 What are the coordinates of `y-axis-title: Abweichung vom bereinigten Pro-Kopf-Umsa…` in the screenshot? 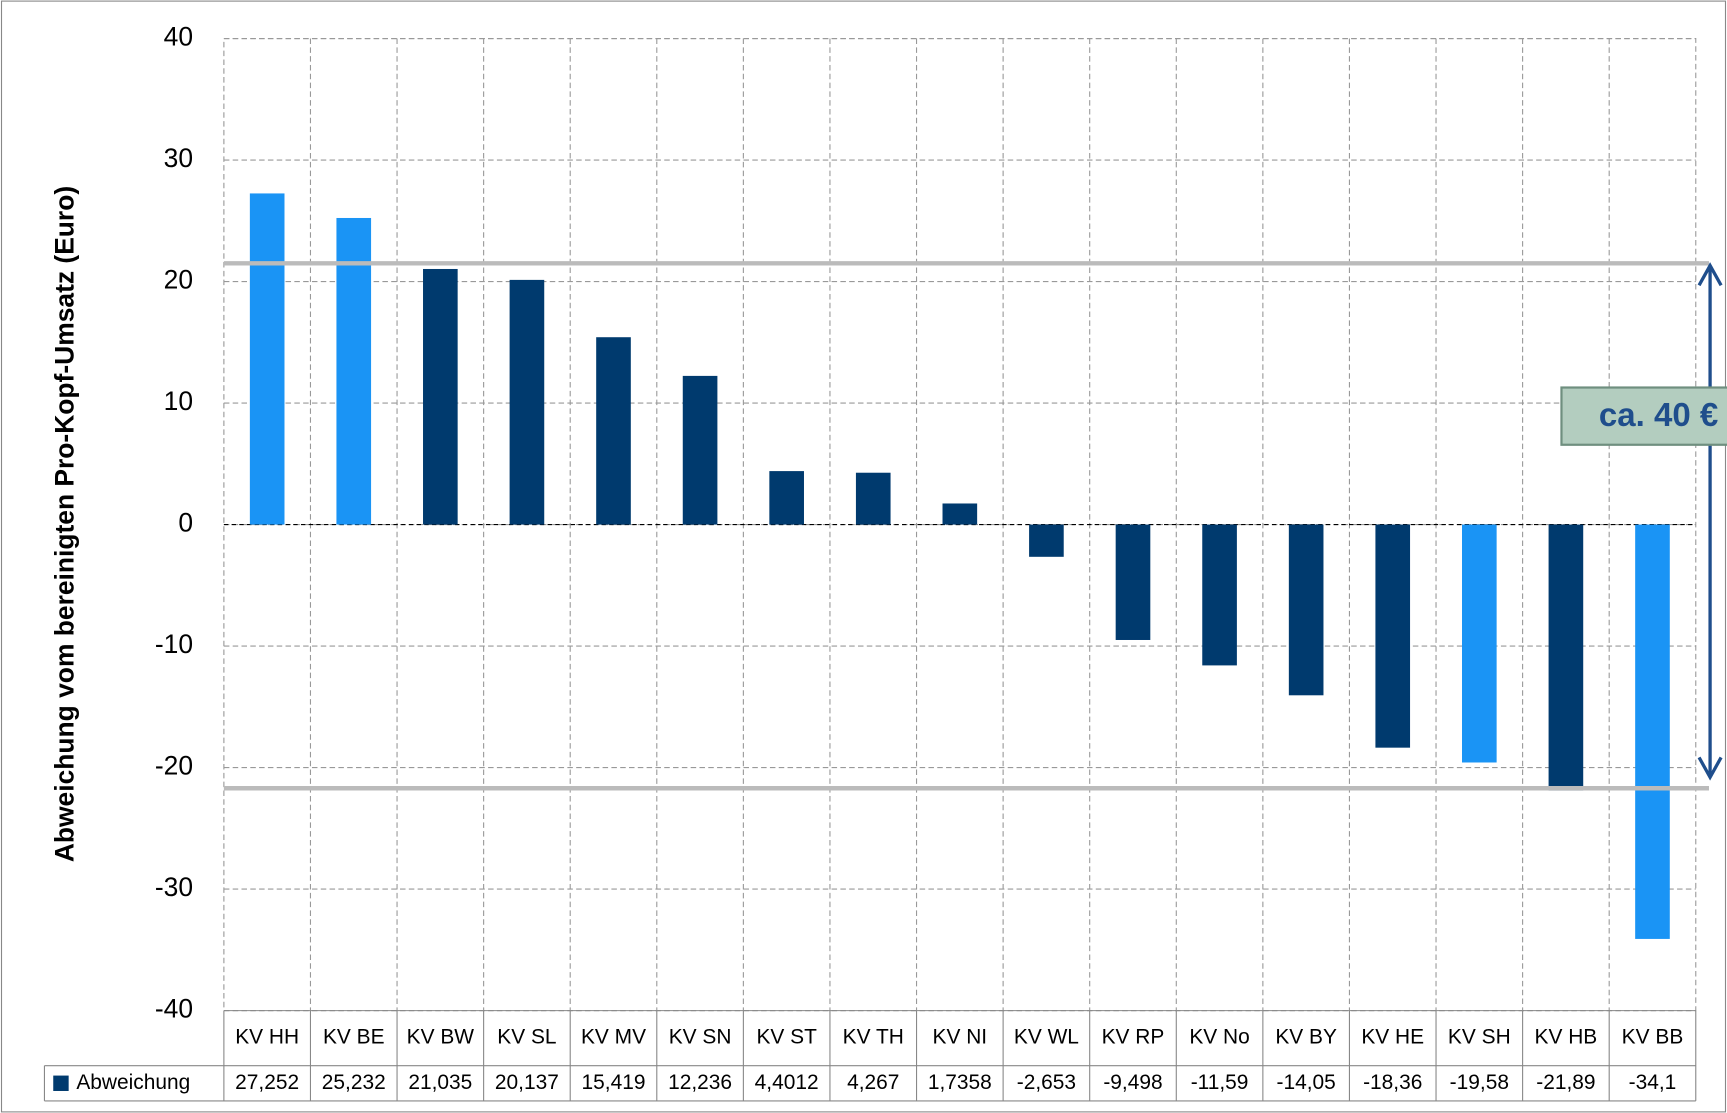 It's located at (64, 524).